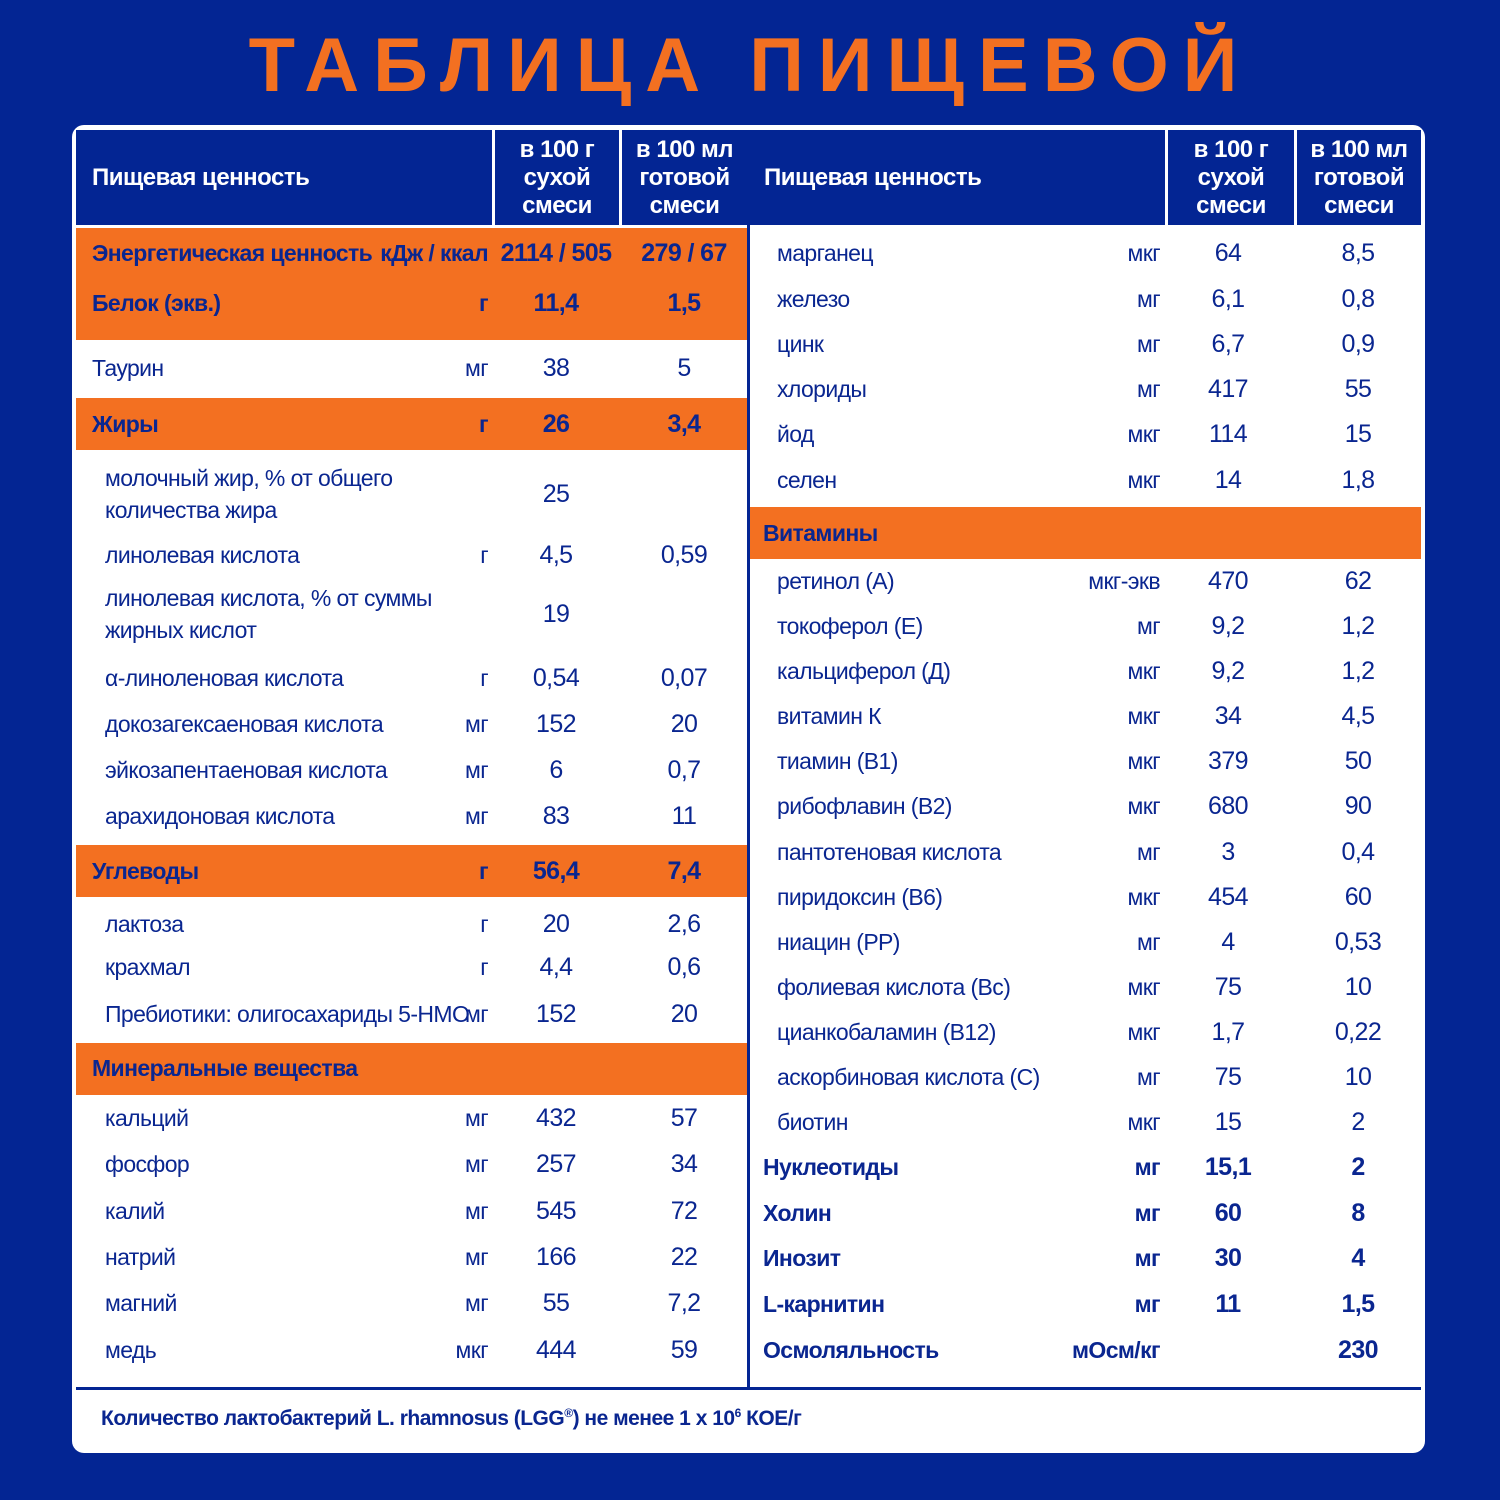 The height and width of the screenshot is (1500, 1500). What do you see at coordinates (1228, 480) in the screenshot?
I see `row-value-dry: 14` at bounding box center [1228, 480].